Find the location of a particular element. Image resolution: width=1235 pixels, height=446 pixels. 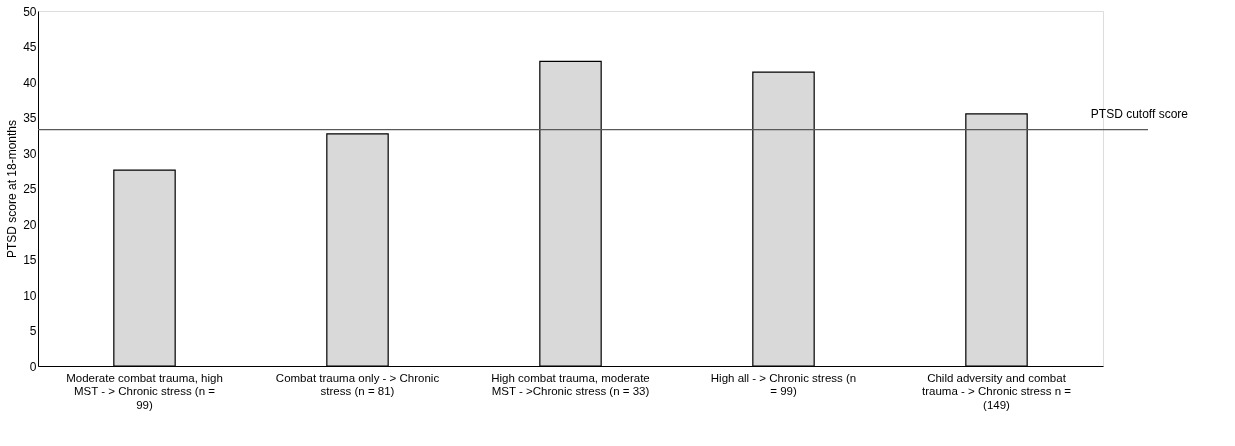

y-tick-label: 30 is located at coordinates (30, 153).